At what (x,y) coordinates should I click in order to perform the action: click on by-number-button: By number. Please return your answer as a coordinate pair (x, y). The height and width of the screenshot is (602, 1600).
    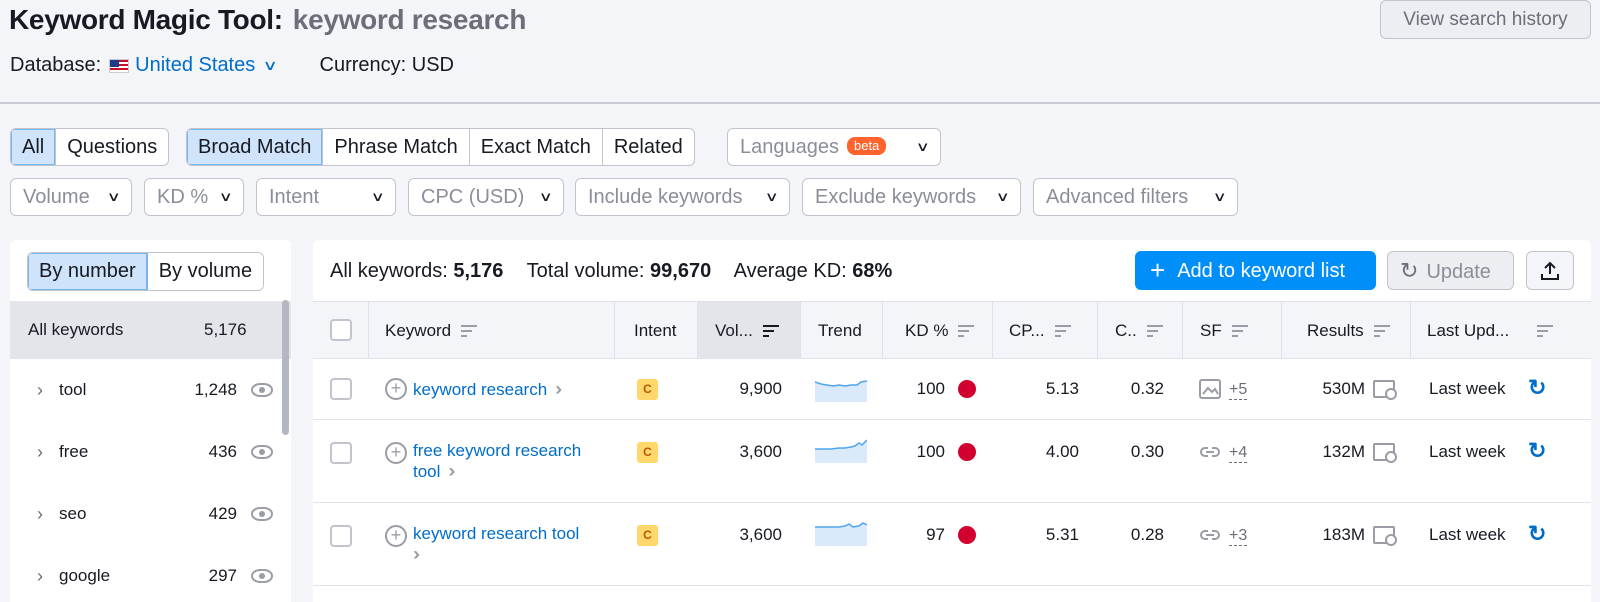
    Looking at the image, I should click on (88, 271).